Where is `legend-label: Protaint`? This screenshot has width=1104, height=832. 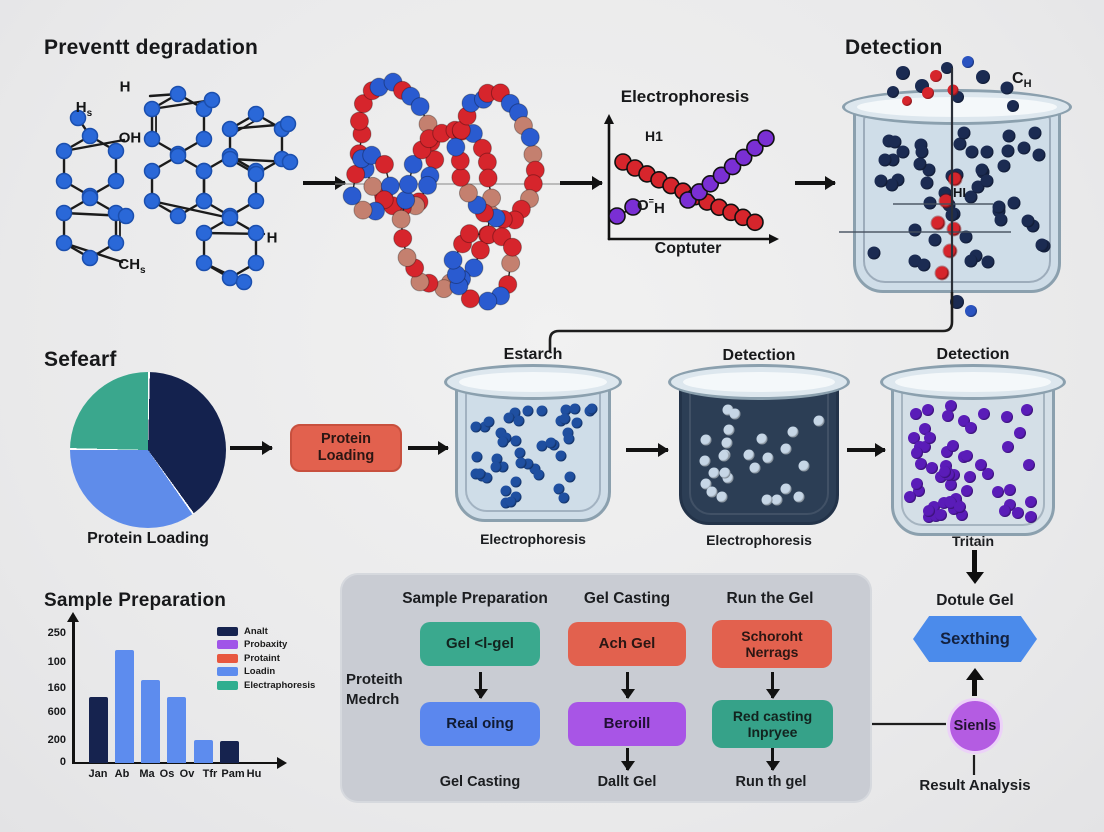
legend-label: Protaint is located at coordinates (262, 658).